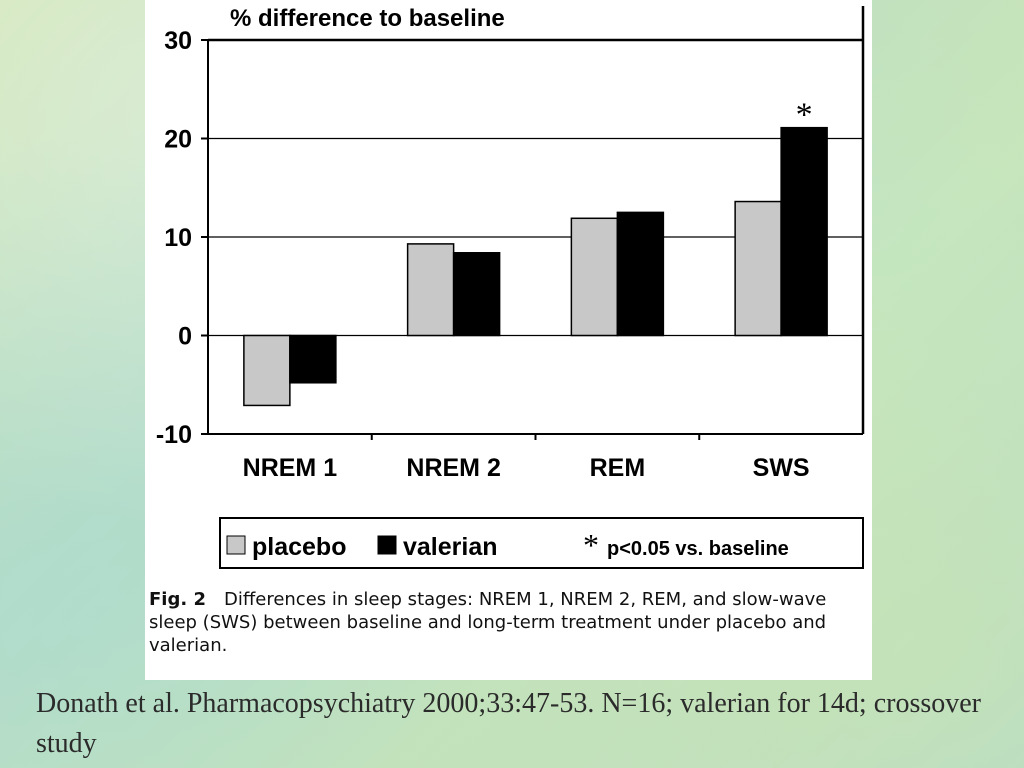  I want to click on legend-significance-text: p<0.05 vs. baseline, so click(698, 549).